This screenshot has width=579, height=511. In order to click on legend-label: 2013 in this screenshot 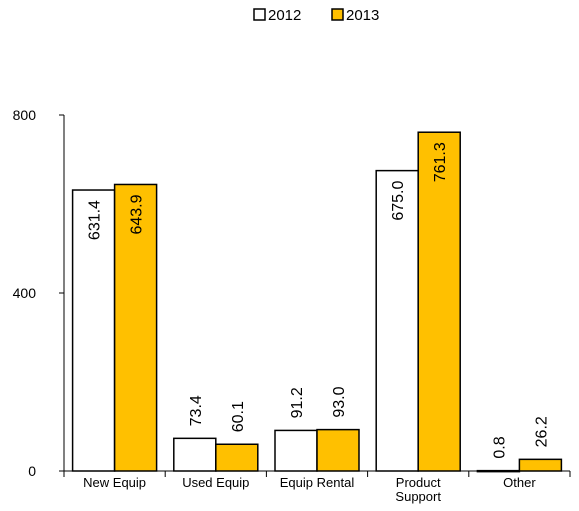, I will do `click(362, 15)`.